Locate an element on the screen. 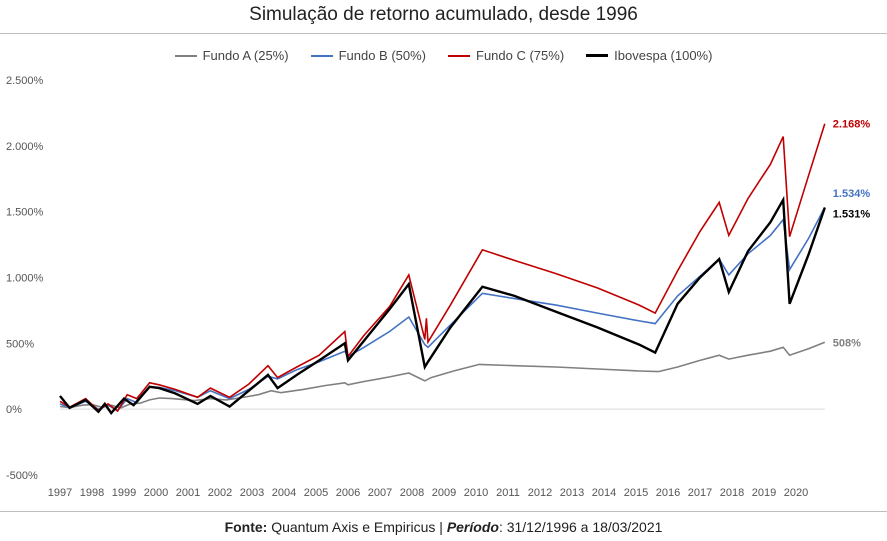  y-tick-label: 2.000% is located at coordinates (25, 147).